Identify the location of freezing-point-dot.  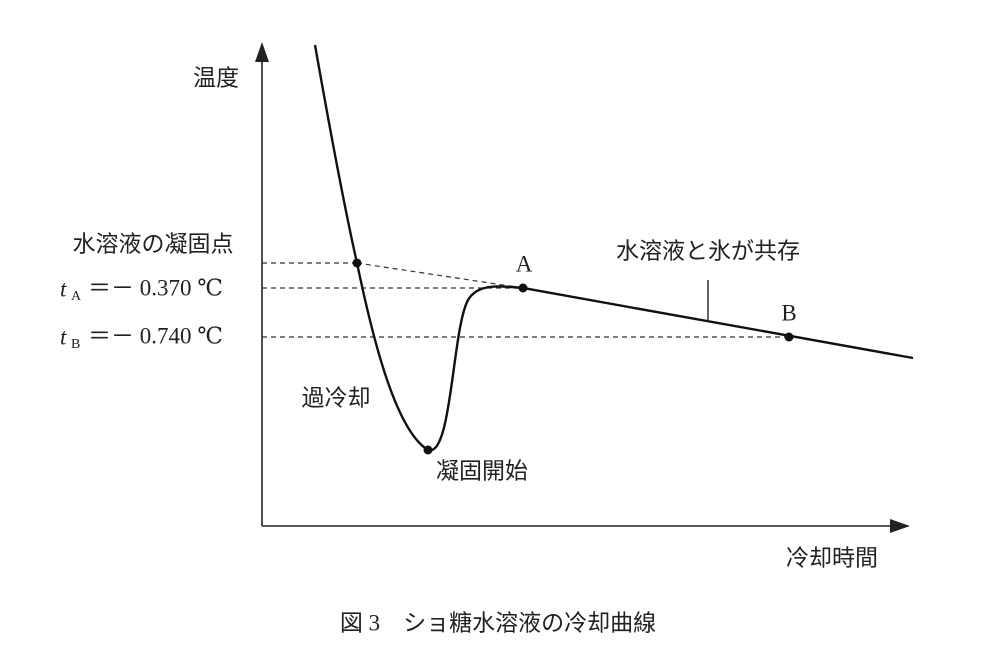
(357, 263).